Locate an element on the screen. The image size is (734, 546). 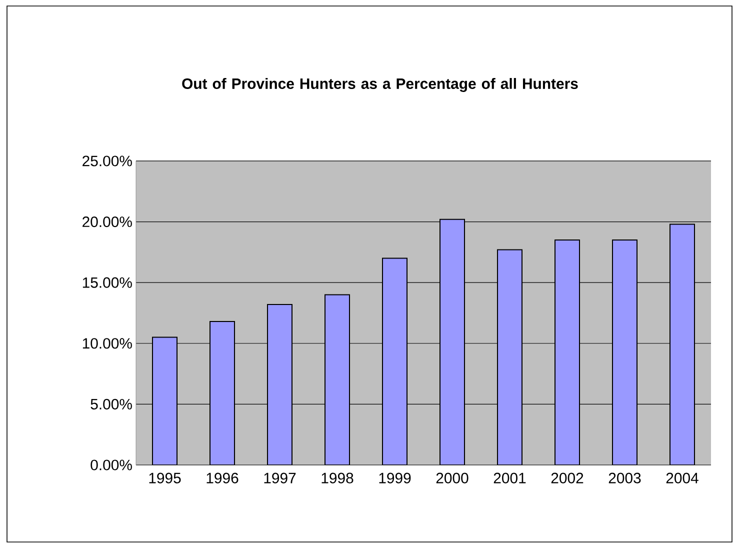
x-tick-label: 1998 is located at coordinates (338, 478).